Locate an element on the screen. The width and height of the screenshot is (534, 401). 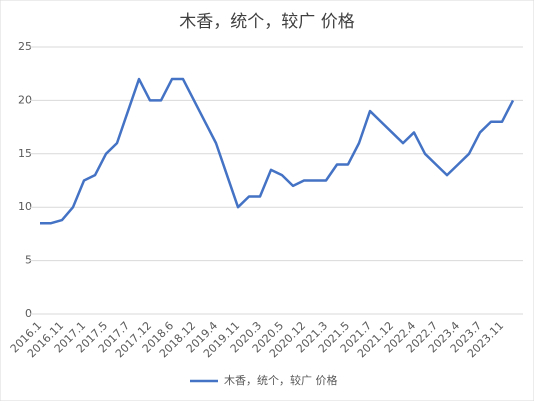
y-tick-label: 25 is located at coordinates (25, 46).